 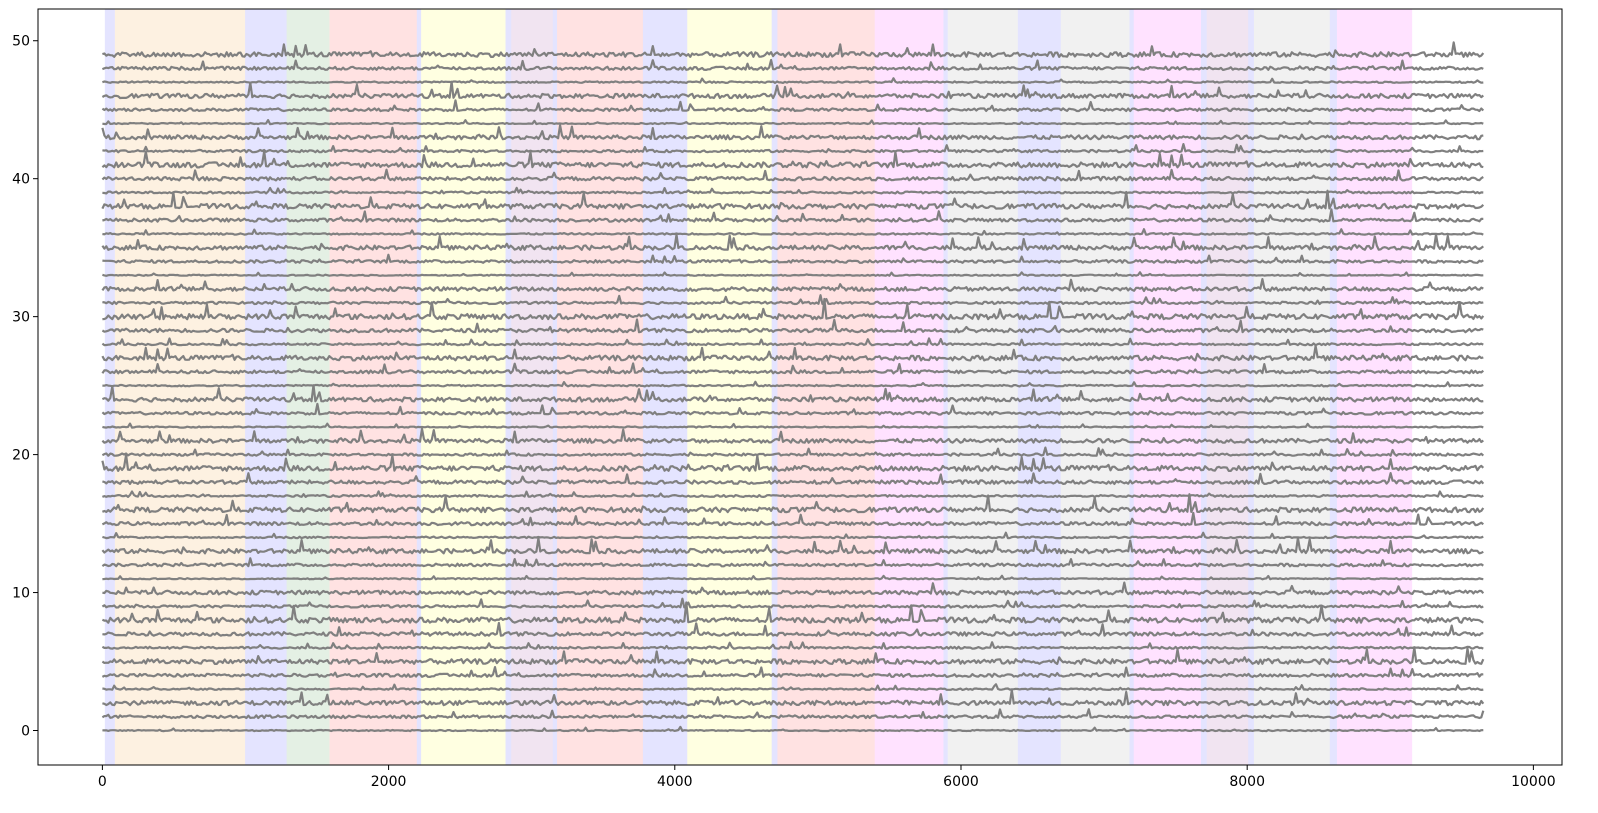 I want to click on x-tick-label: 0, so click(x=102, y=782).